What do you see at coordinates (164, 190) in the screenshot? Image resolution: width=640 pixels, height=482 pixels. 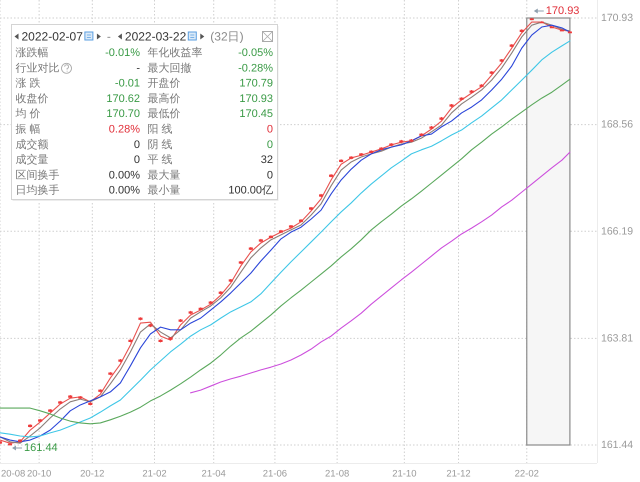 I see `category-label: 最小量` at bounding box center [164, 190].